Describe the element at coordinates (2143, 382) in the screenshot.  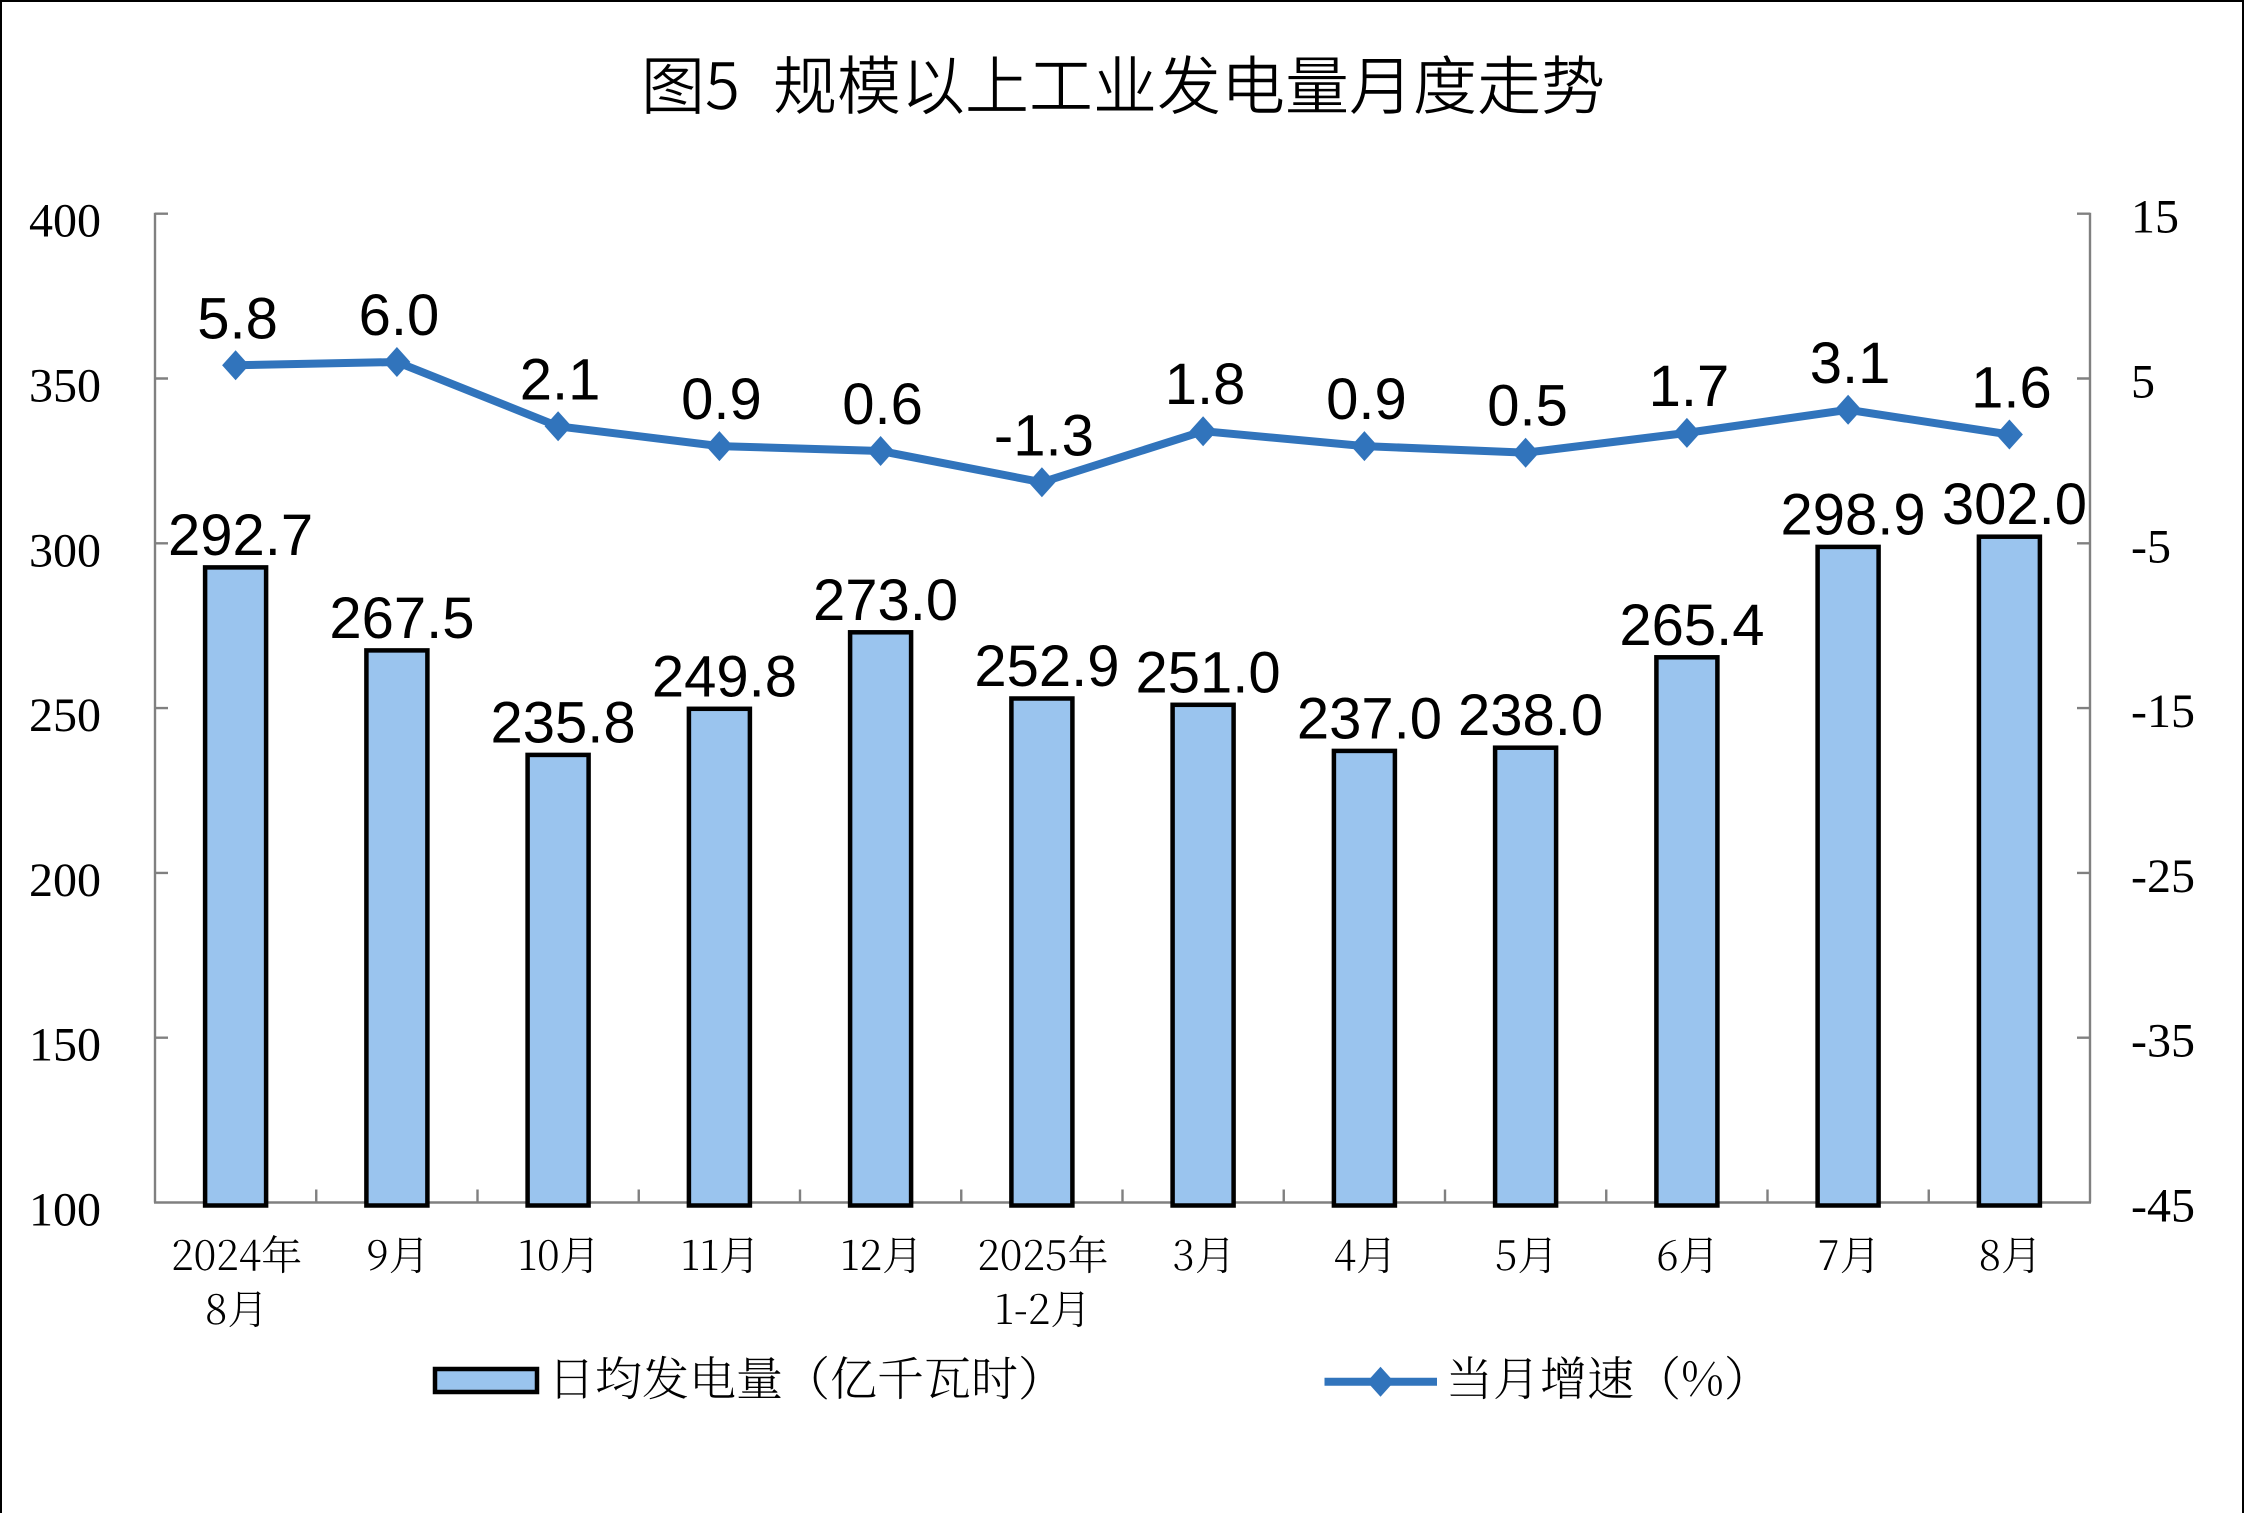
I see `svg-text: 5` at that location.